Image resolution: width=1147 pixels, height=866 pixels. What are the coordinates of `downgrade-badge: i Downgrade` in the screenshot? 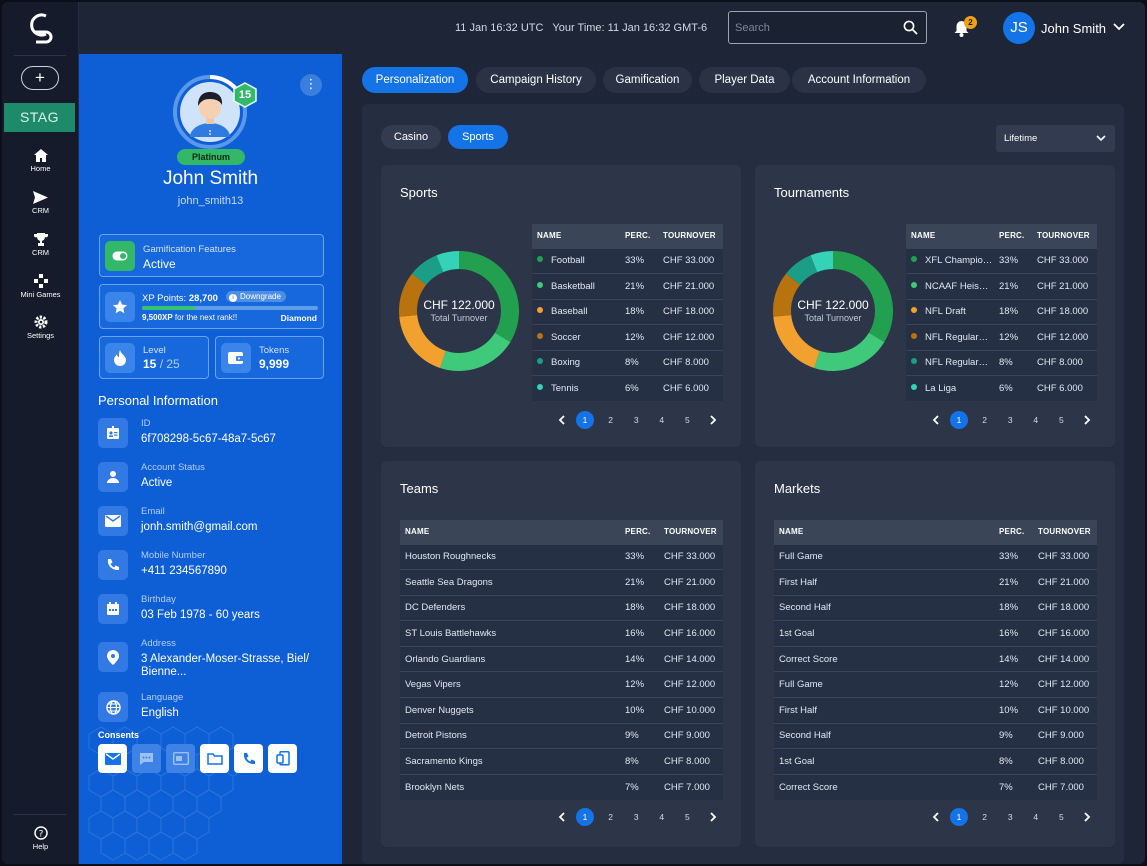 It's located at (256, 296).